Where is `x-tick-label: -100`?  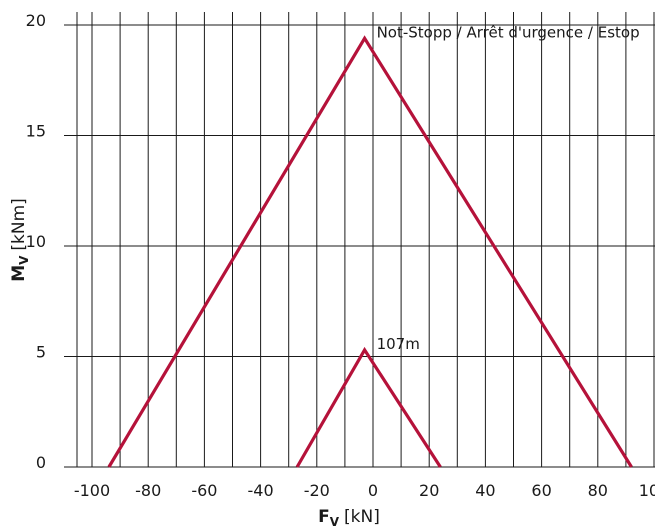
x-tick-label: -100 is located at coordinates (92, 490).